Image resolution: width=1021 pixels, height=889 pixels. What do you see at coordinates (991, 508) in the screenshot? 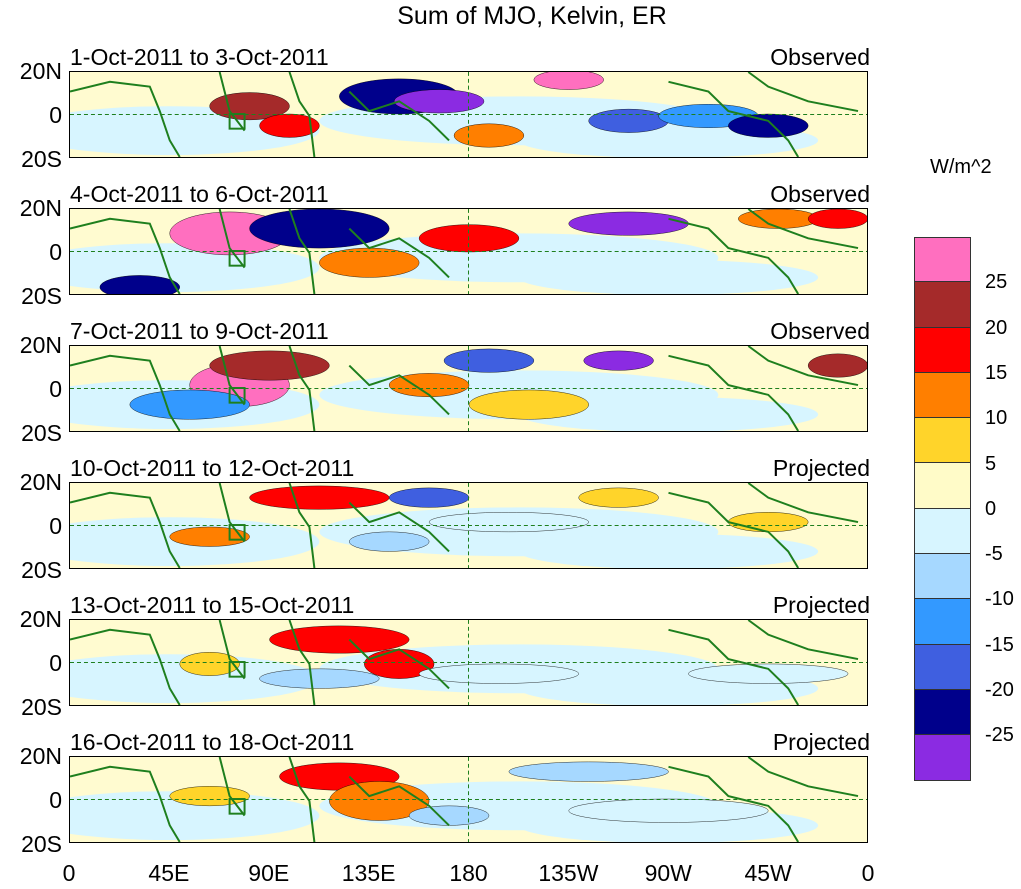
I see `colorbar-tick-label: 0` at bounding box center [991, 508].